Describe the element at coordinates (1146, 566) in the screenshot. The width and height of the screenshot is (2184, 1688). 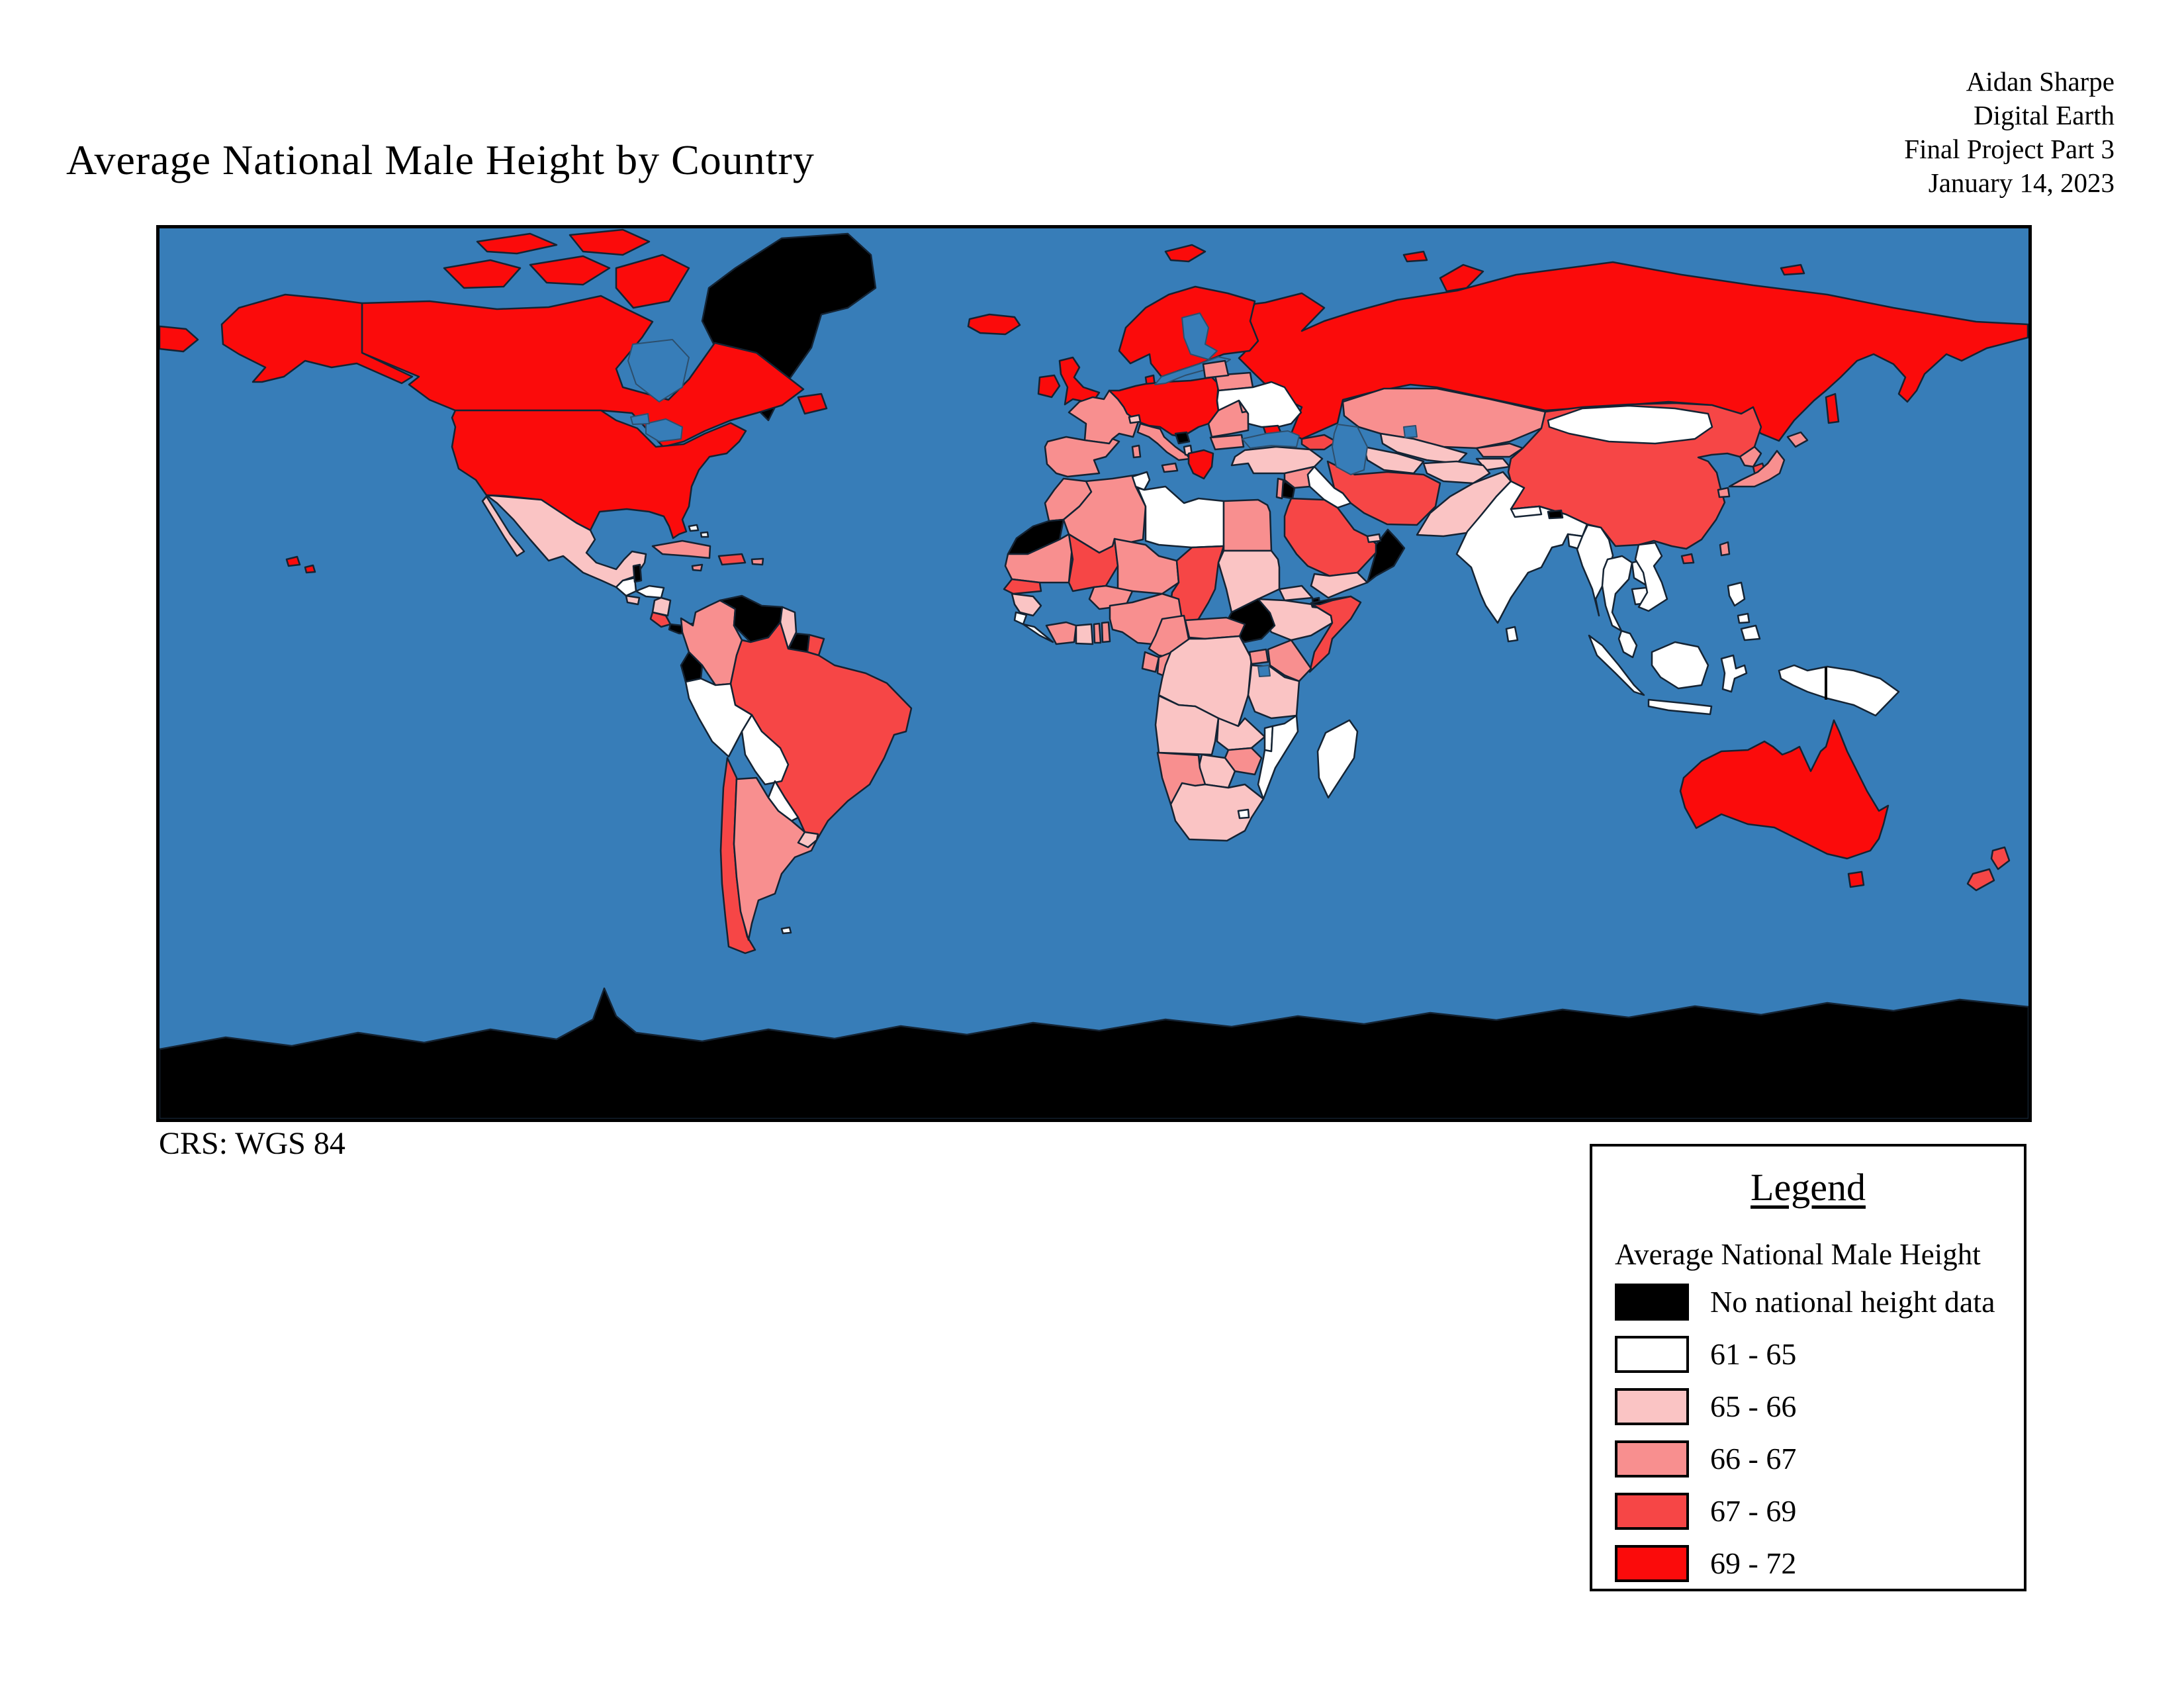
I see `country-niger` at that location.